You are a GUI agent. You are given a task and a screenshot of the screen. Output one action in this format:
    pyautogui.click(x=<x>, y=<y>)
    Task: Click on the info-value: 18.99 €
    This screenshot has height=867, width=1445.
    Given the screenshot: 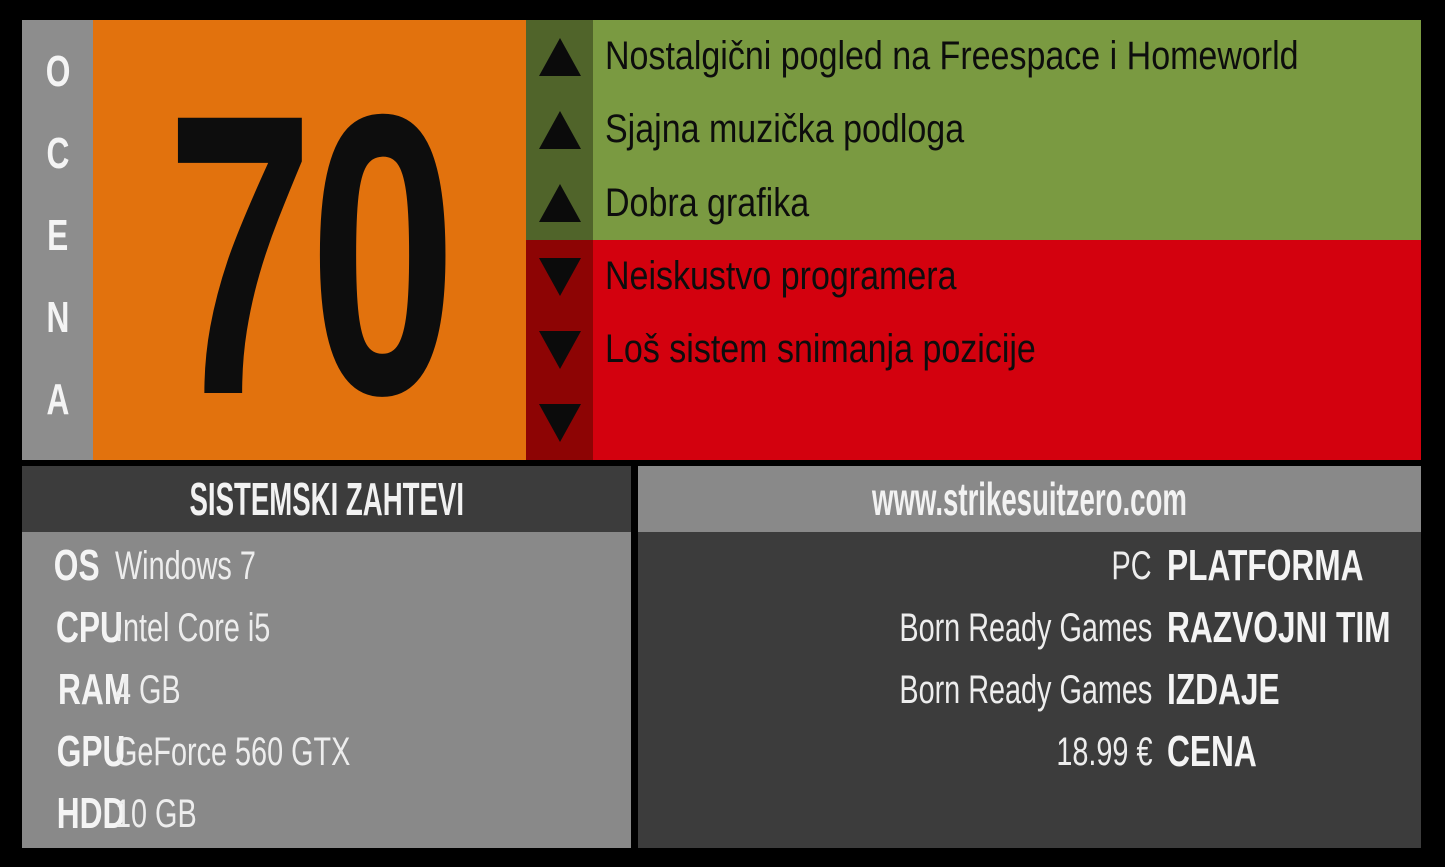 What is the action you would take?
    pyautogui.click(x=1103, y=752)
    